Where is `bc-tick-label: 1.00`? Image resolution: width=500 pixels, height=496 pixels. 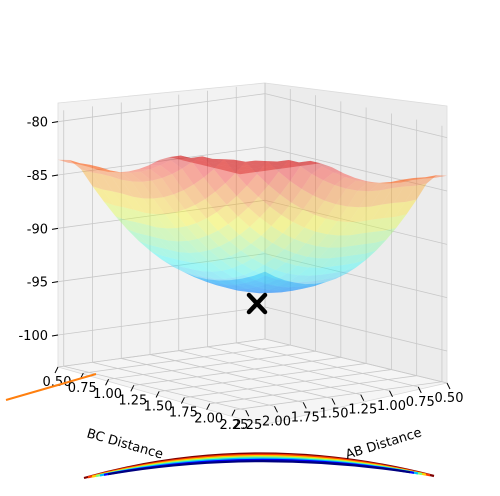
bc-tick-label: 1.00 is located at coordinates (391, 406).